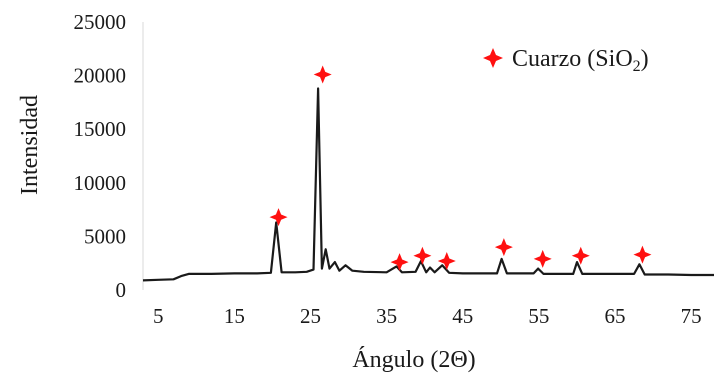 The image size is (714, 379). Describe the element at coordinates (105, 236) in the screenshot. I see `y-tick-label: 5000` at that location.